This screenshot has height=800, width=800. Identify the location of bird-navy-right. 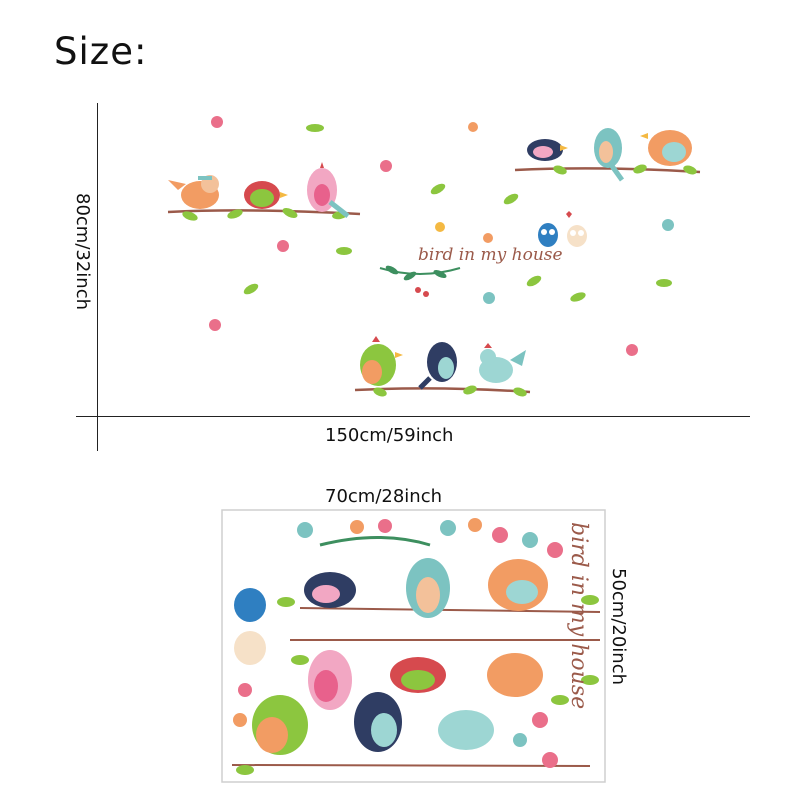
(547, 150).